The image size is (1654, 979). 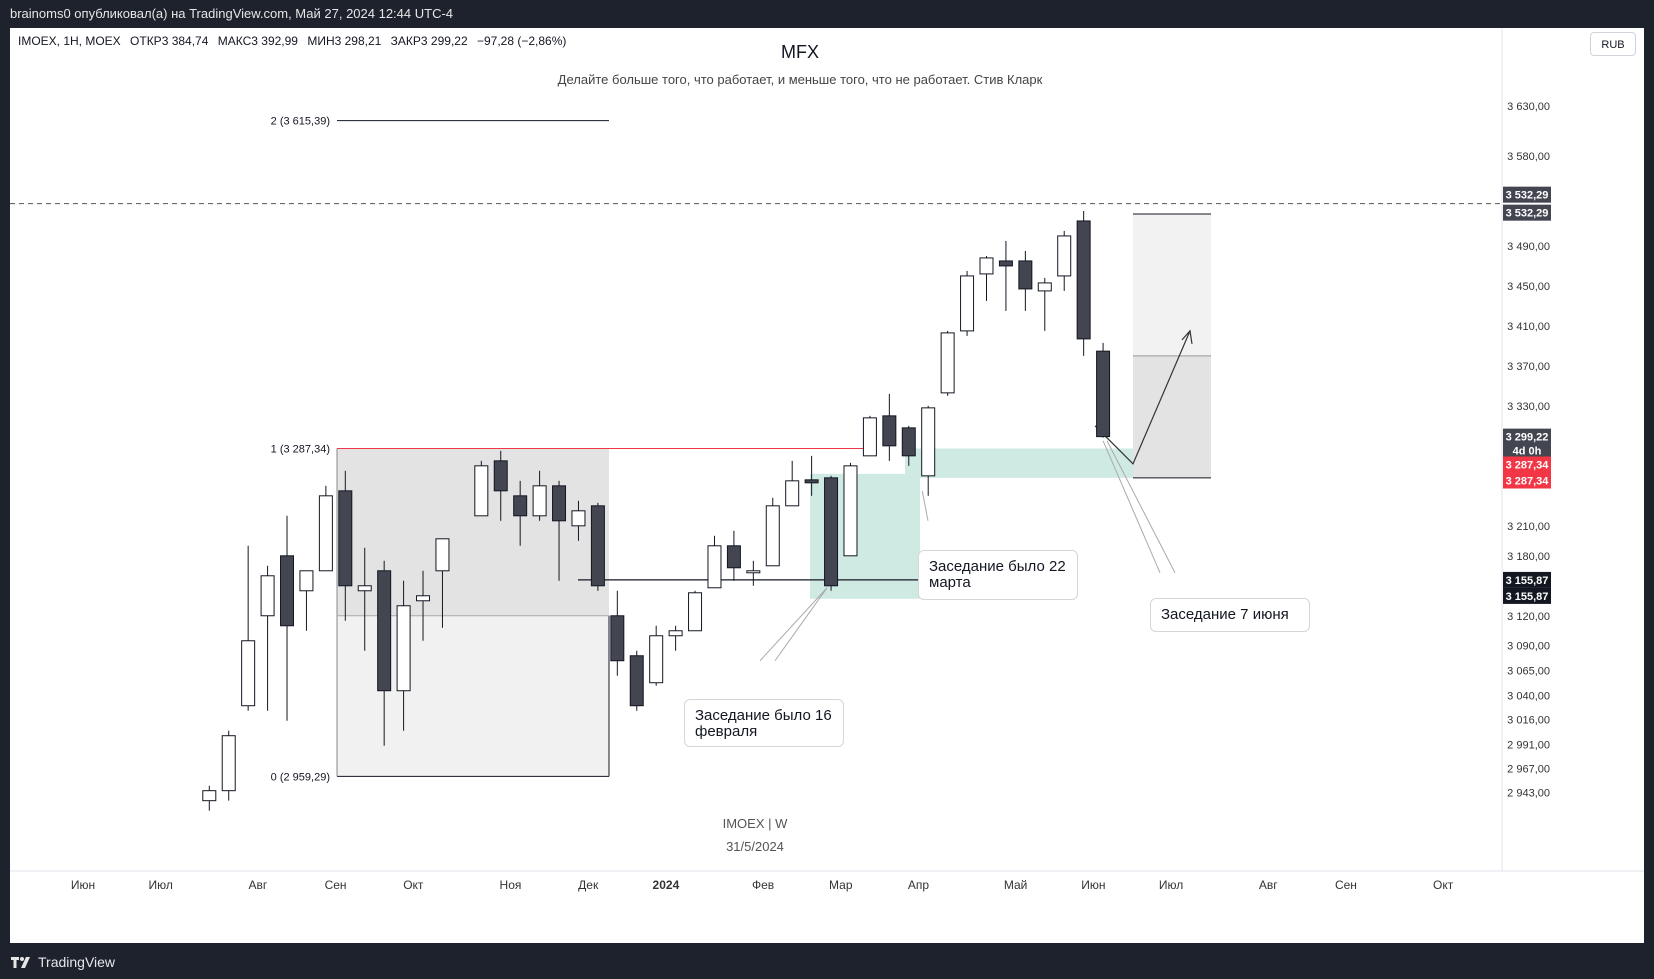 I want to click on x-tick-label: Дек, so click(x=588, y=885).